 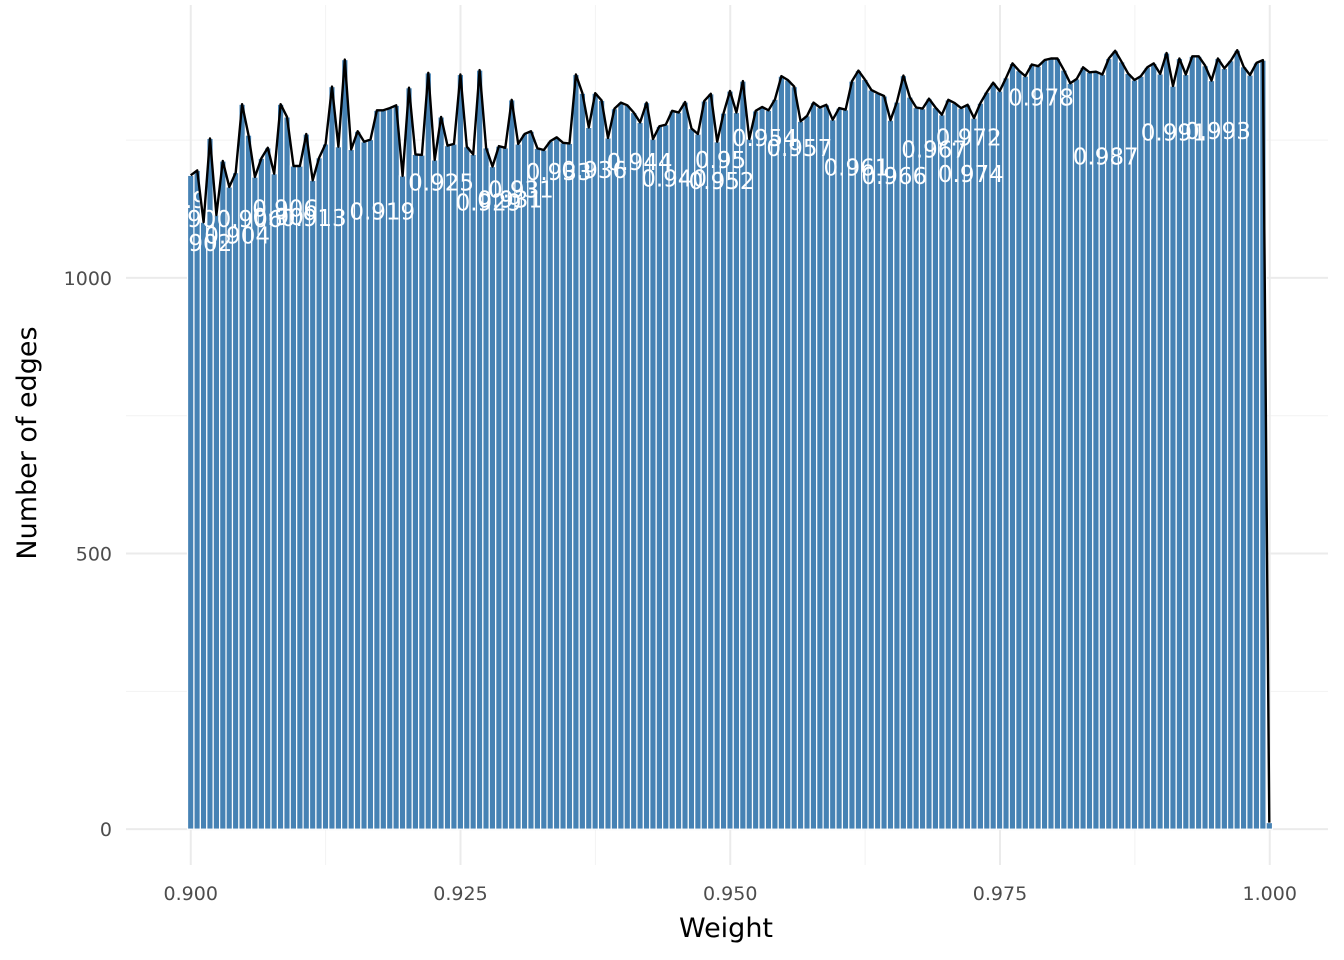 I want to click on bar-value-label: 0.952, so click(x=722, y=182).